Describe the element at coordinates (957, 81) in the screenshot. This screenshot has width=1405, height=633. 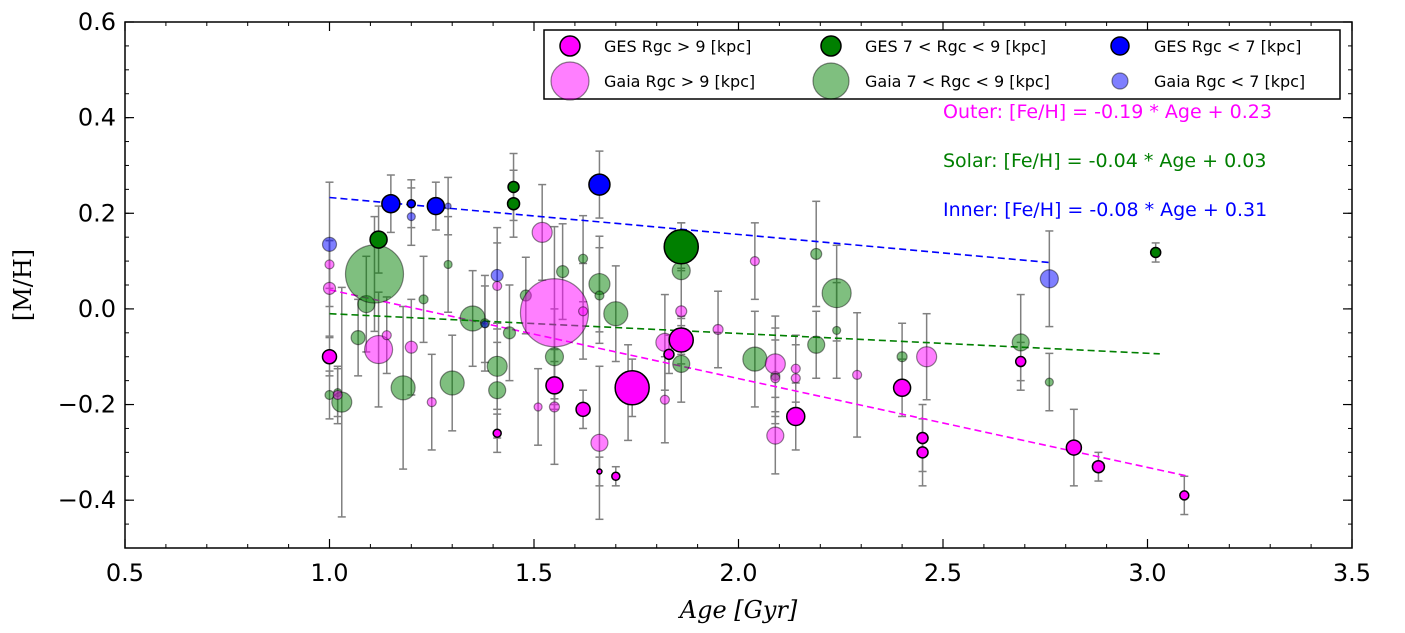
I see `legend-label: Gaia 7 < Rgc < 9 [kpc]` at that location.